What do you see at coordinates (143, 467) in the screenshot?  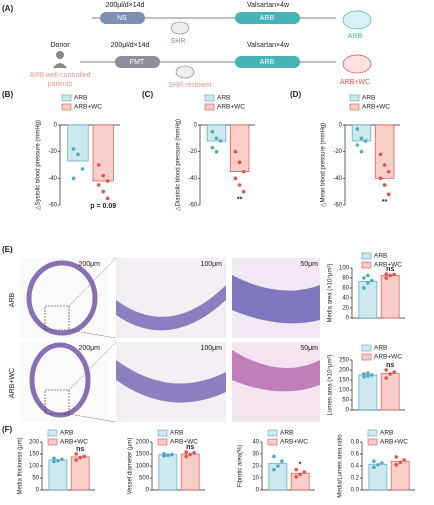 I see `y-tick-label: 1000` at bounding box center [143, 467].